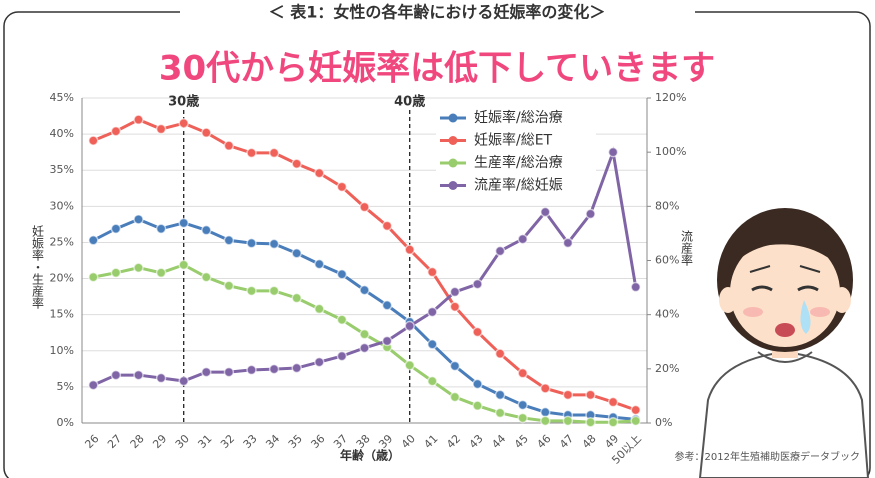  Describe the element at coordinates (589, 441) in the screenshot. I see `x-tick-label: 48` at that location.